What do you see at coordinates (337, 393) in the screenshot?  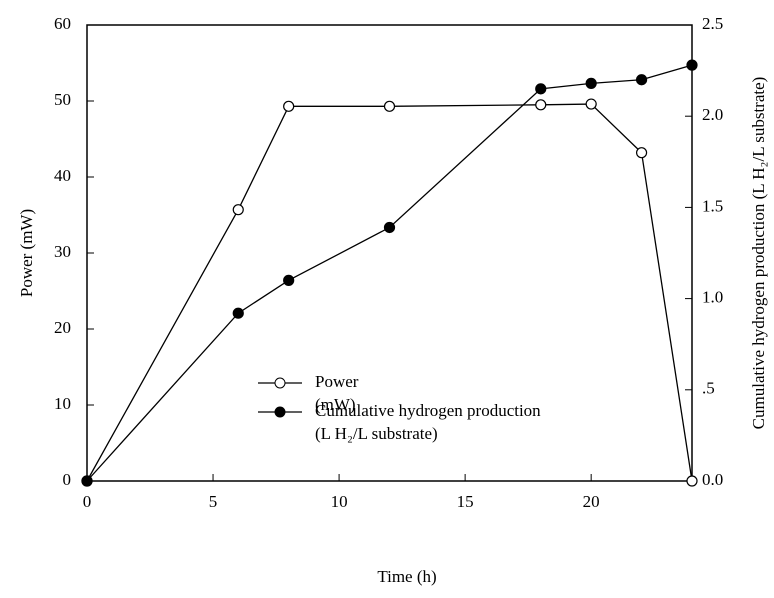 I see `legend-label: Power (mW)` at bounding box center [337, 393].